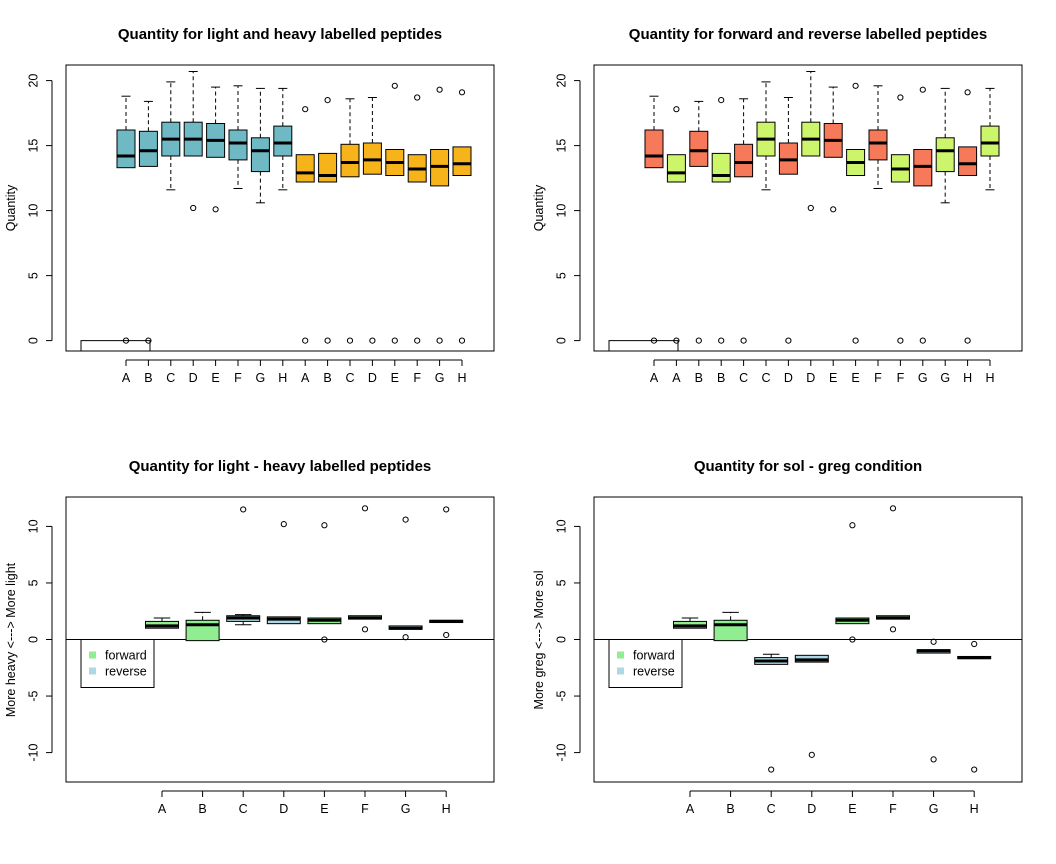 This screenshot has height=864, width=1056. Describe the element at coordinates (654, 672) in the screenshot. I see `legend-label: reverse` at that location.